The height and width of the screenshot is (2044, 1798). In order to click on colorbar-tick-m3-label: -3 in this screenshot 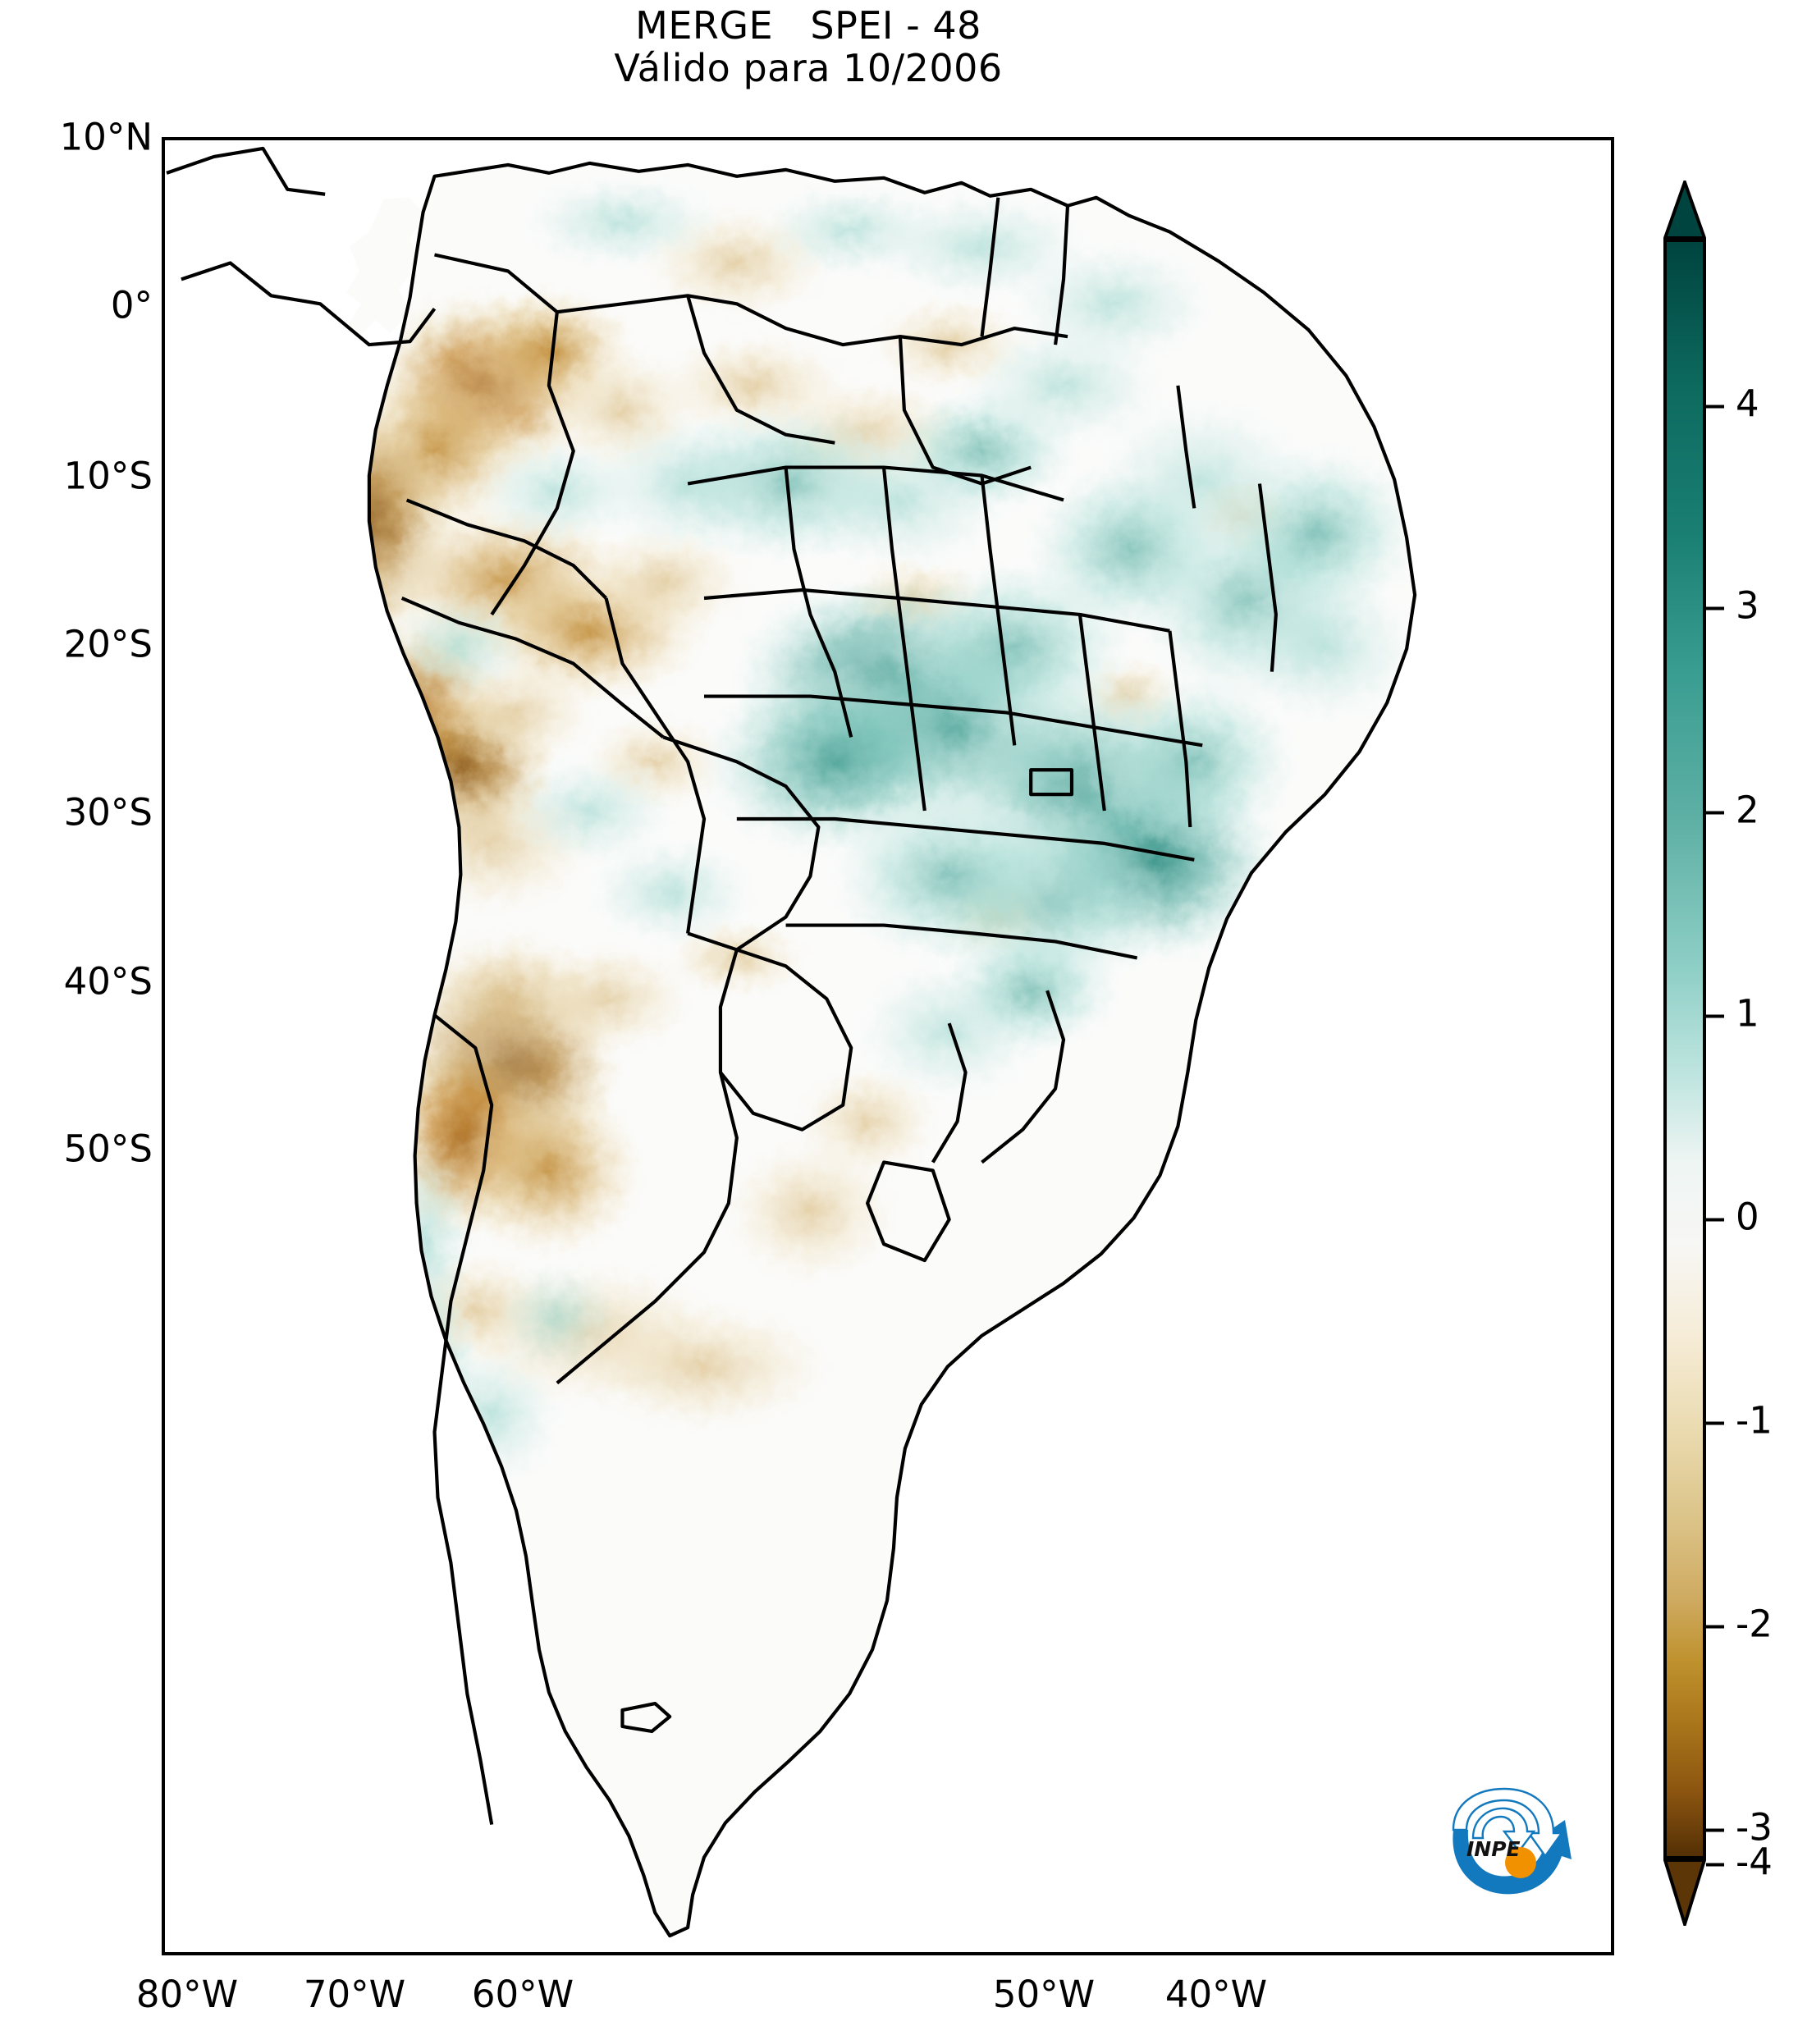, I will do `click(1754, 1827)`.